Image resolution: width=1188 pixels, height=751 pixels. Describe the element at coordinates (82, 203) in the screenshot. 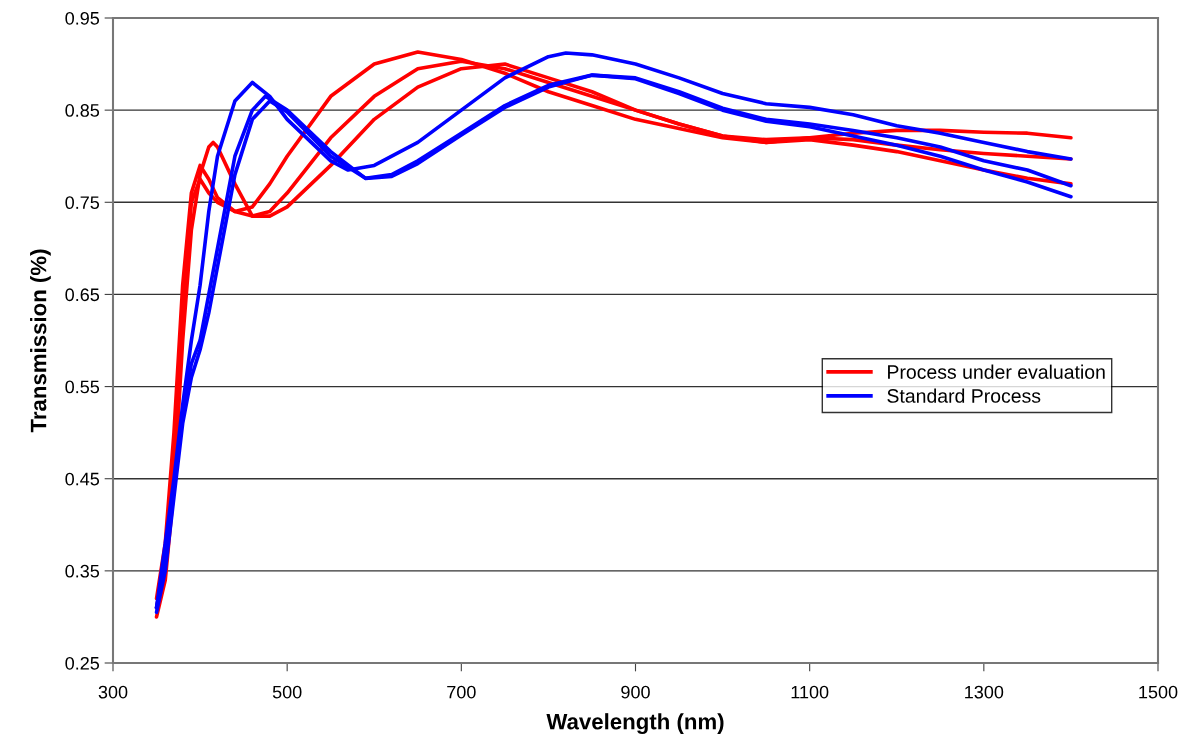

I see `y-tick-label: 0.75` at that location.